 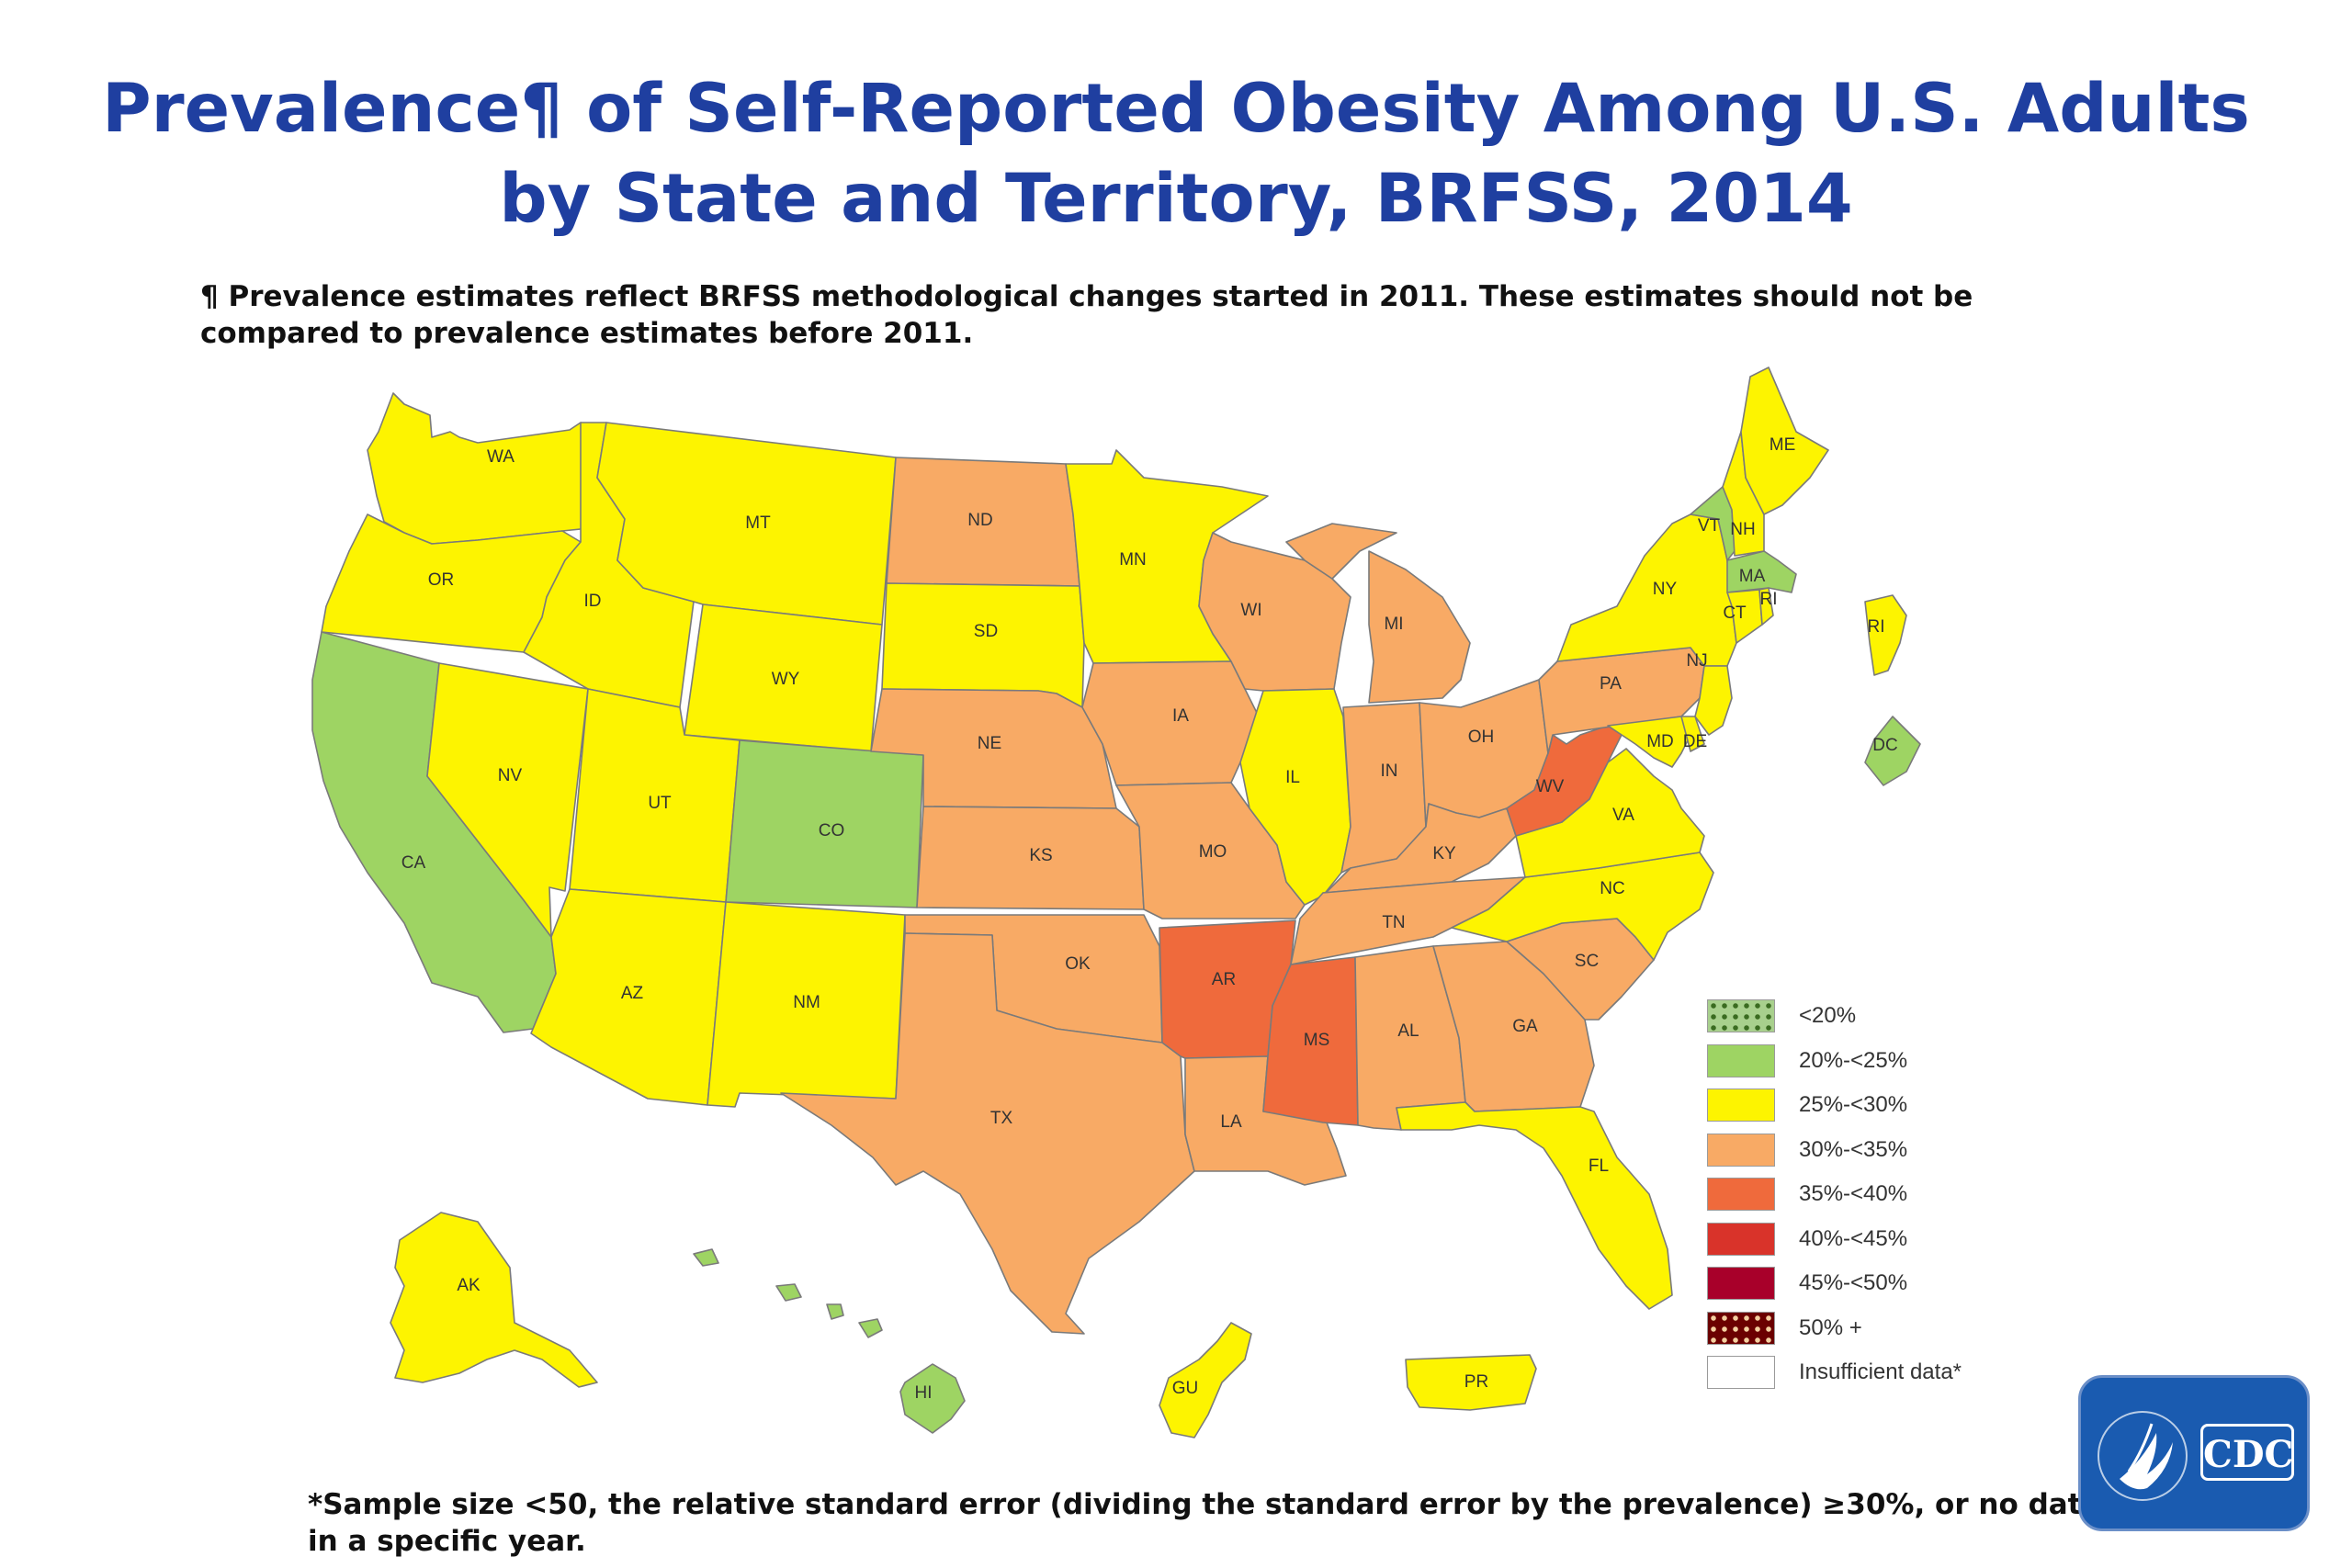 What do you see at coordinates (1393, 624) in the screenshot?
I see `state-label-MI: MI` at bounding box center [1393, 624].